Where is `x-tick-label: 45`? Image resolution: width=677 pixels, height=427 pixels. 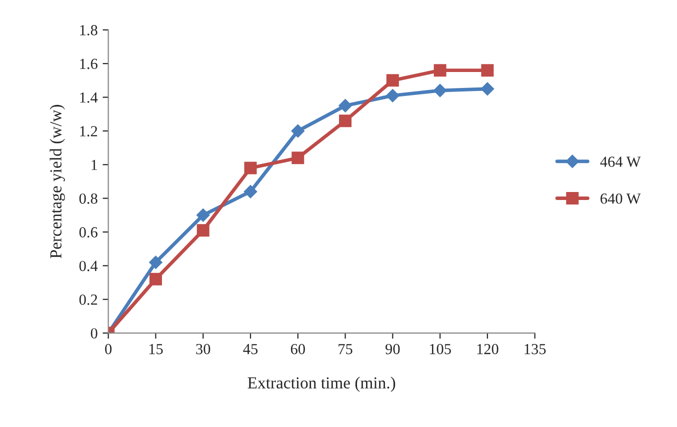
x-tick-label: 45 is located at coordinates (250, 349).